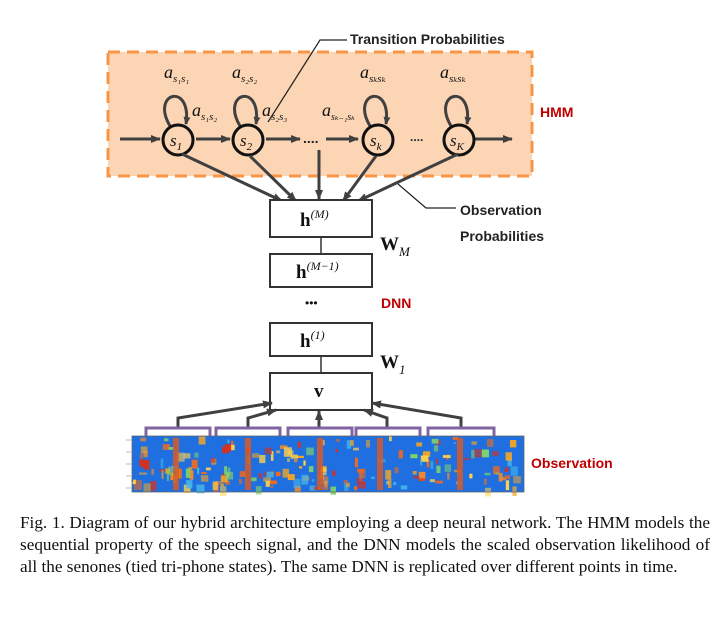 The width and height of the screenshot is (716, 634). I want to click on self-loop-s1, so click(177, 111).